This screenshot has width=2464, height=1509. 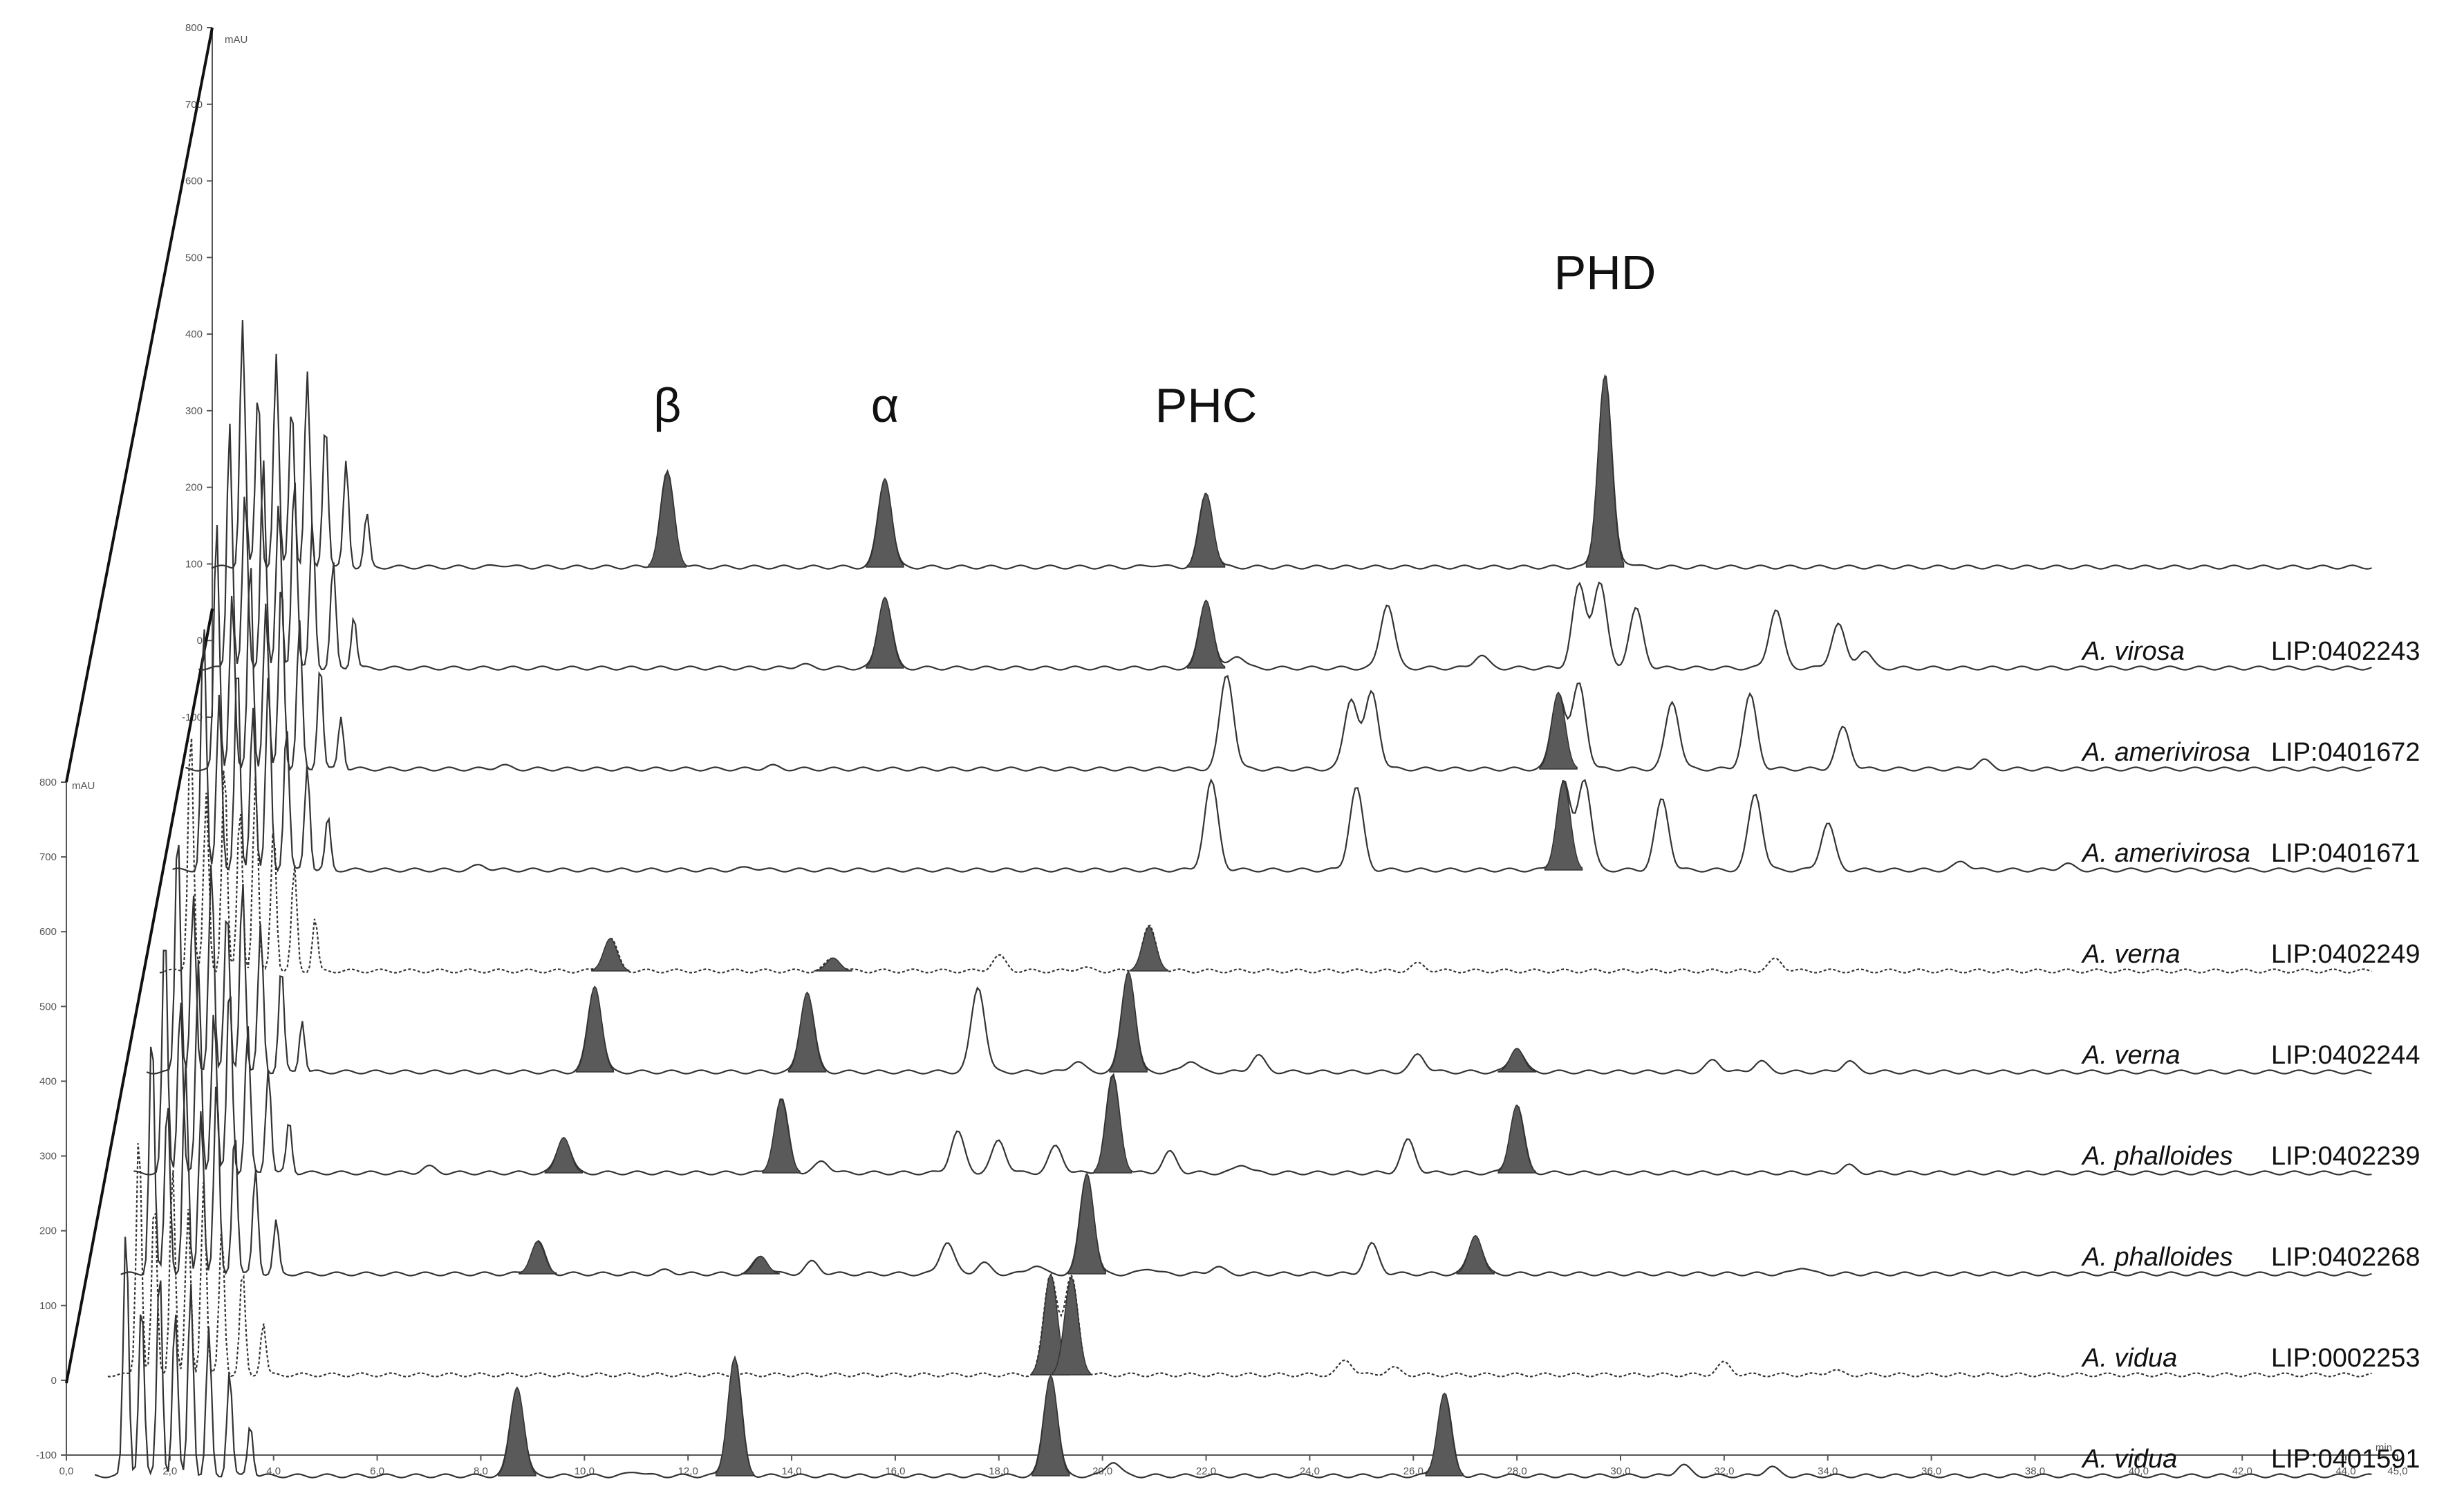 I want to click on x-tick-label: 18,0, so click(x=999, y=1471).